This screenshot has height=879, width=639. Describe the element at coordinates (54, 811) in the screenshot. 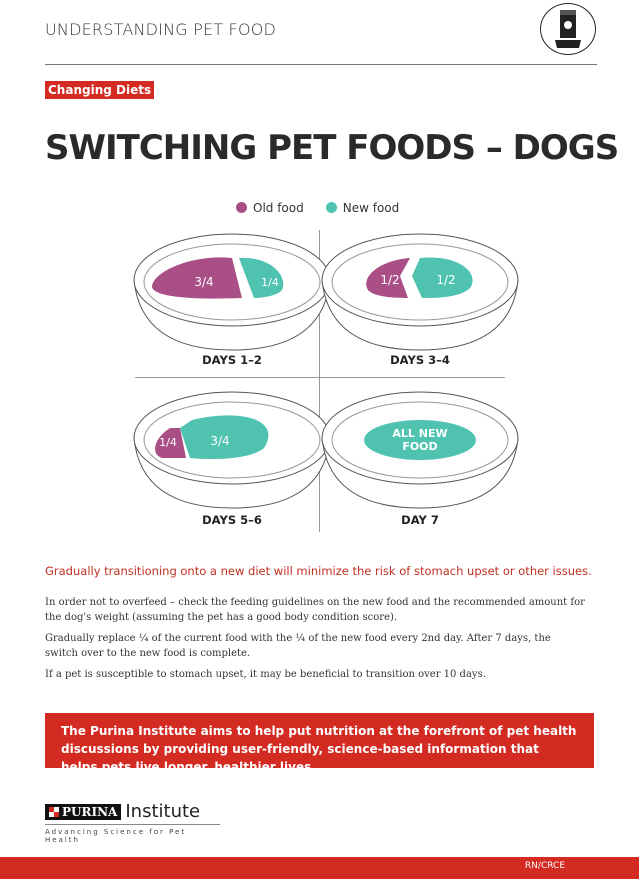

I see `checkerboard-icon` at that location.